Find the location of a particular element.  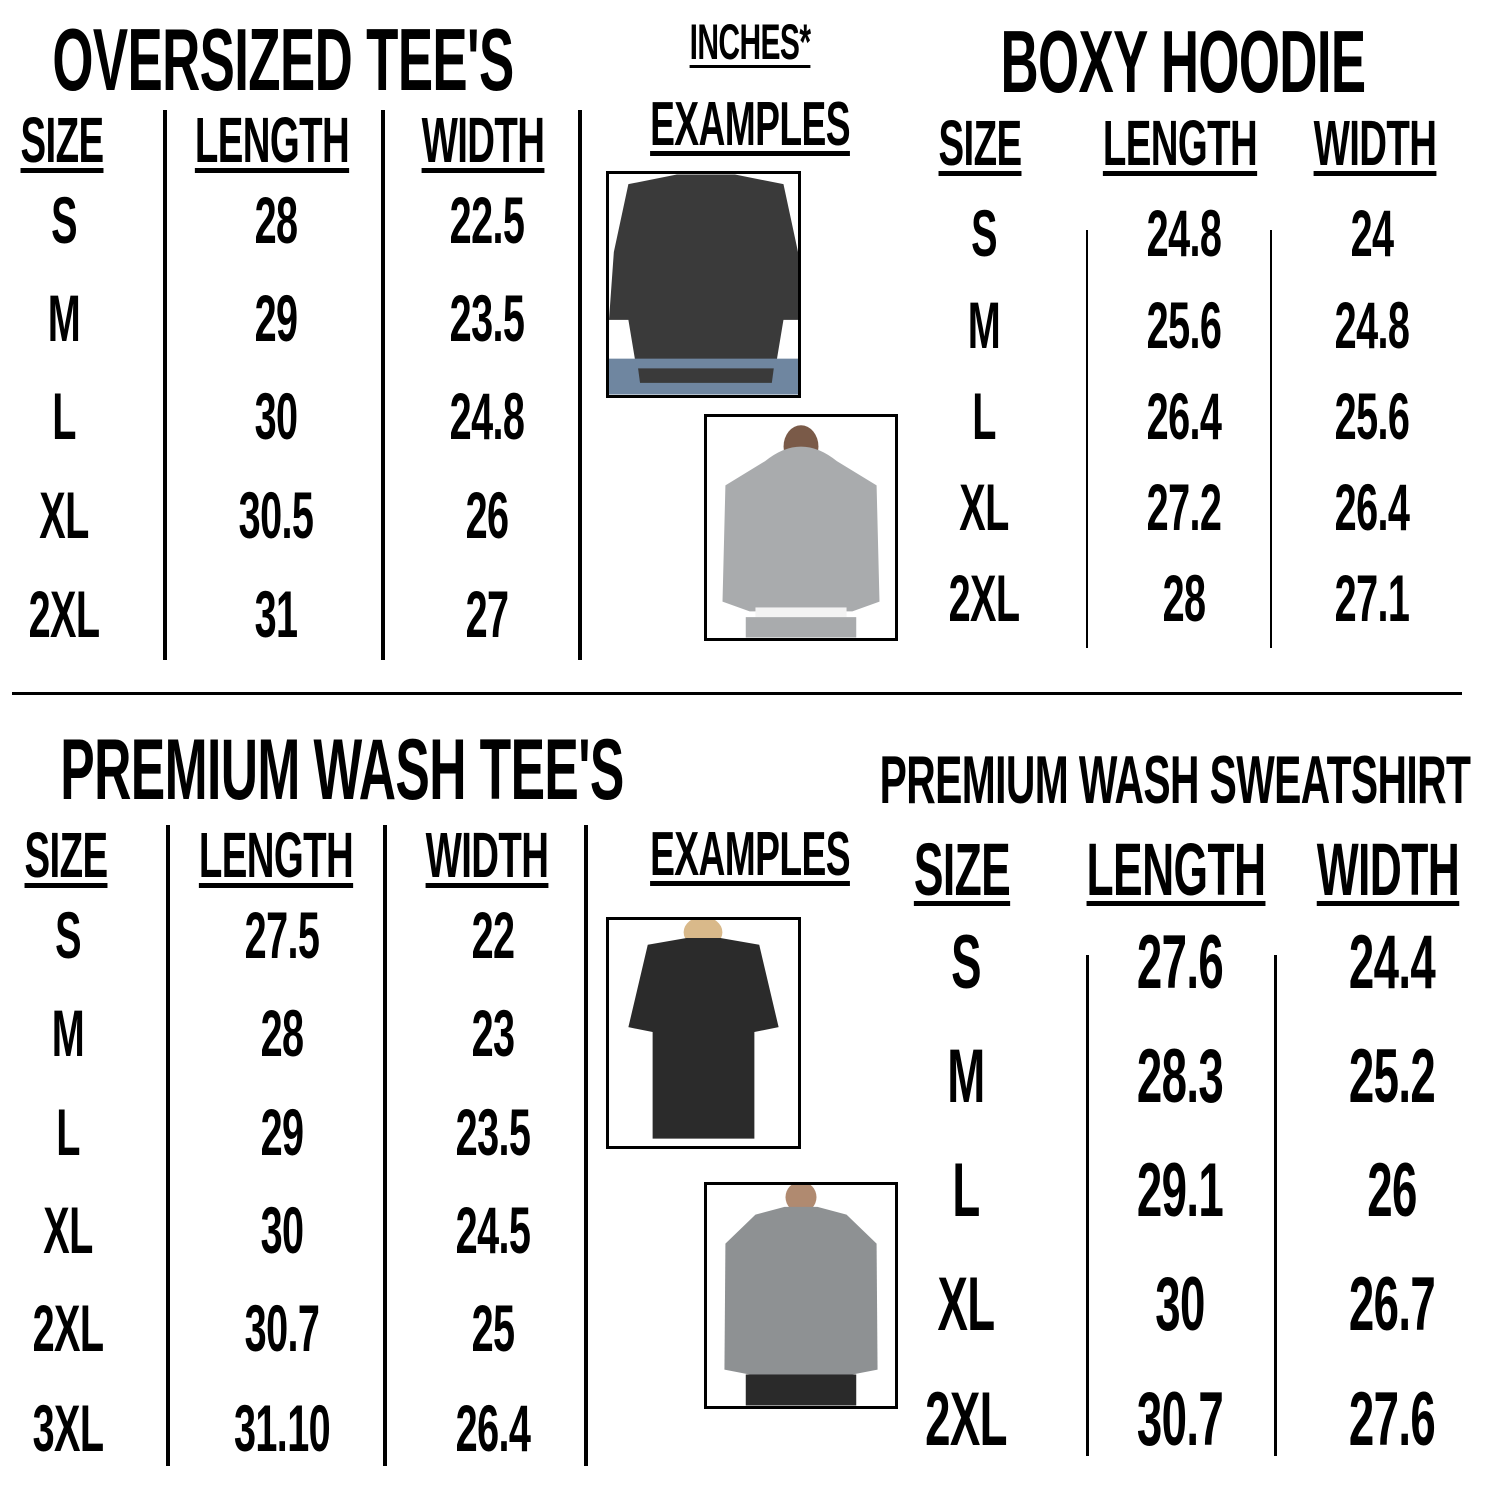

examples-label-top: EXAMPLES is located at coordinates (750, 124).